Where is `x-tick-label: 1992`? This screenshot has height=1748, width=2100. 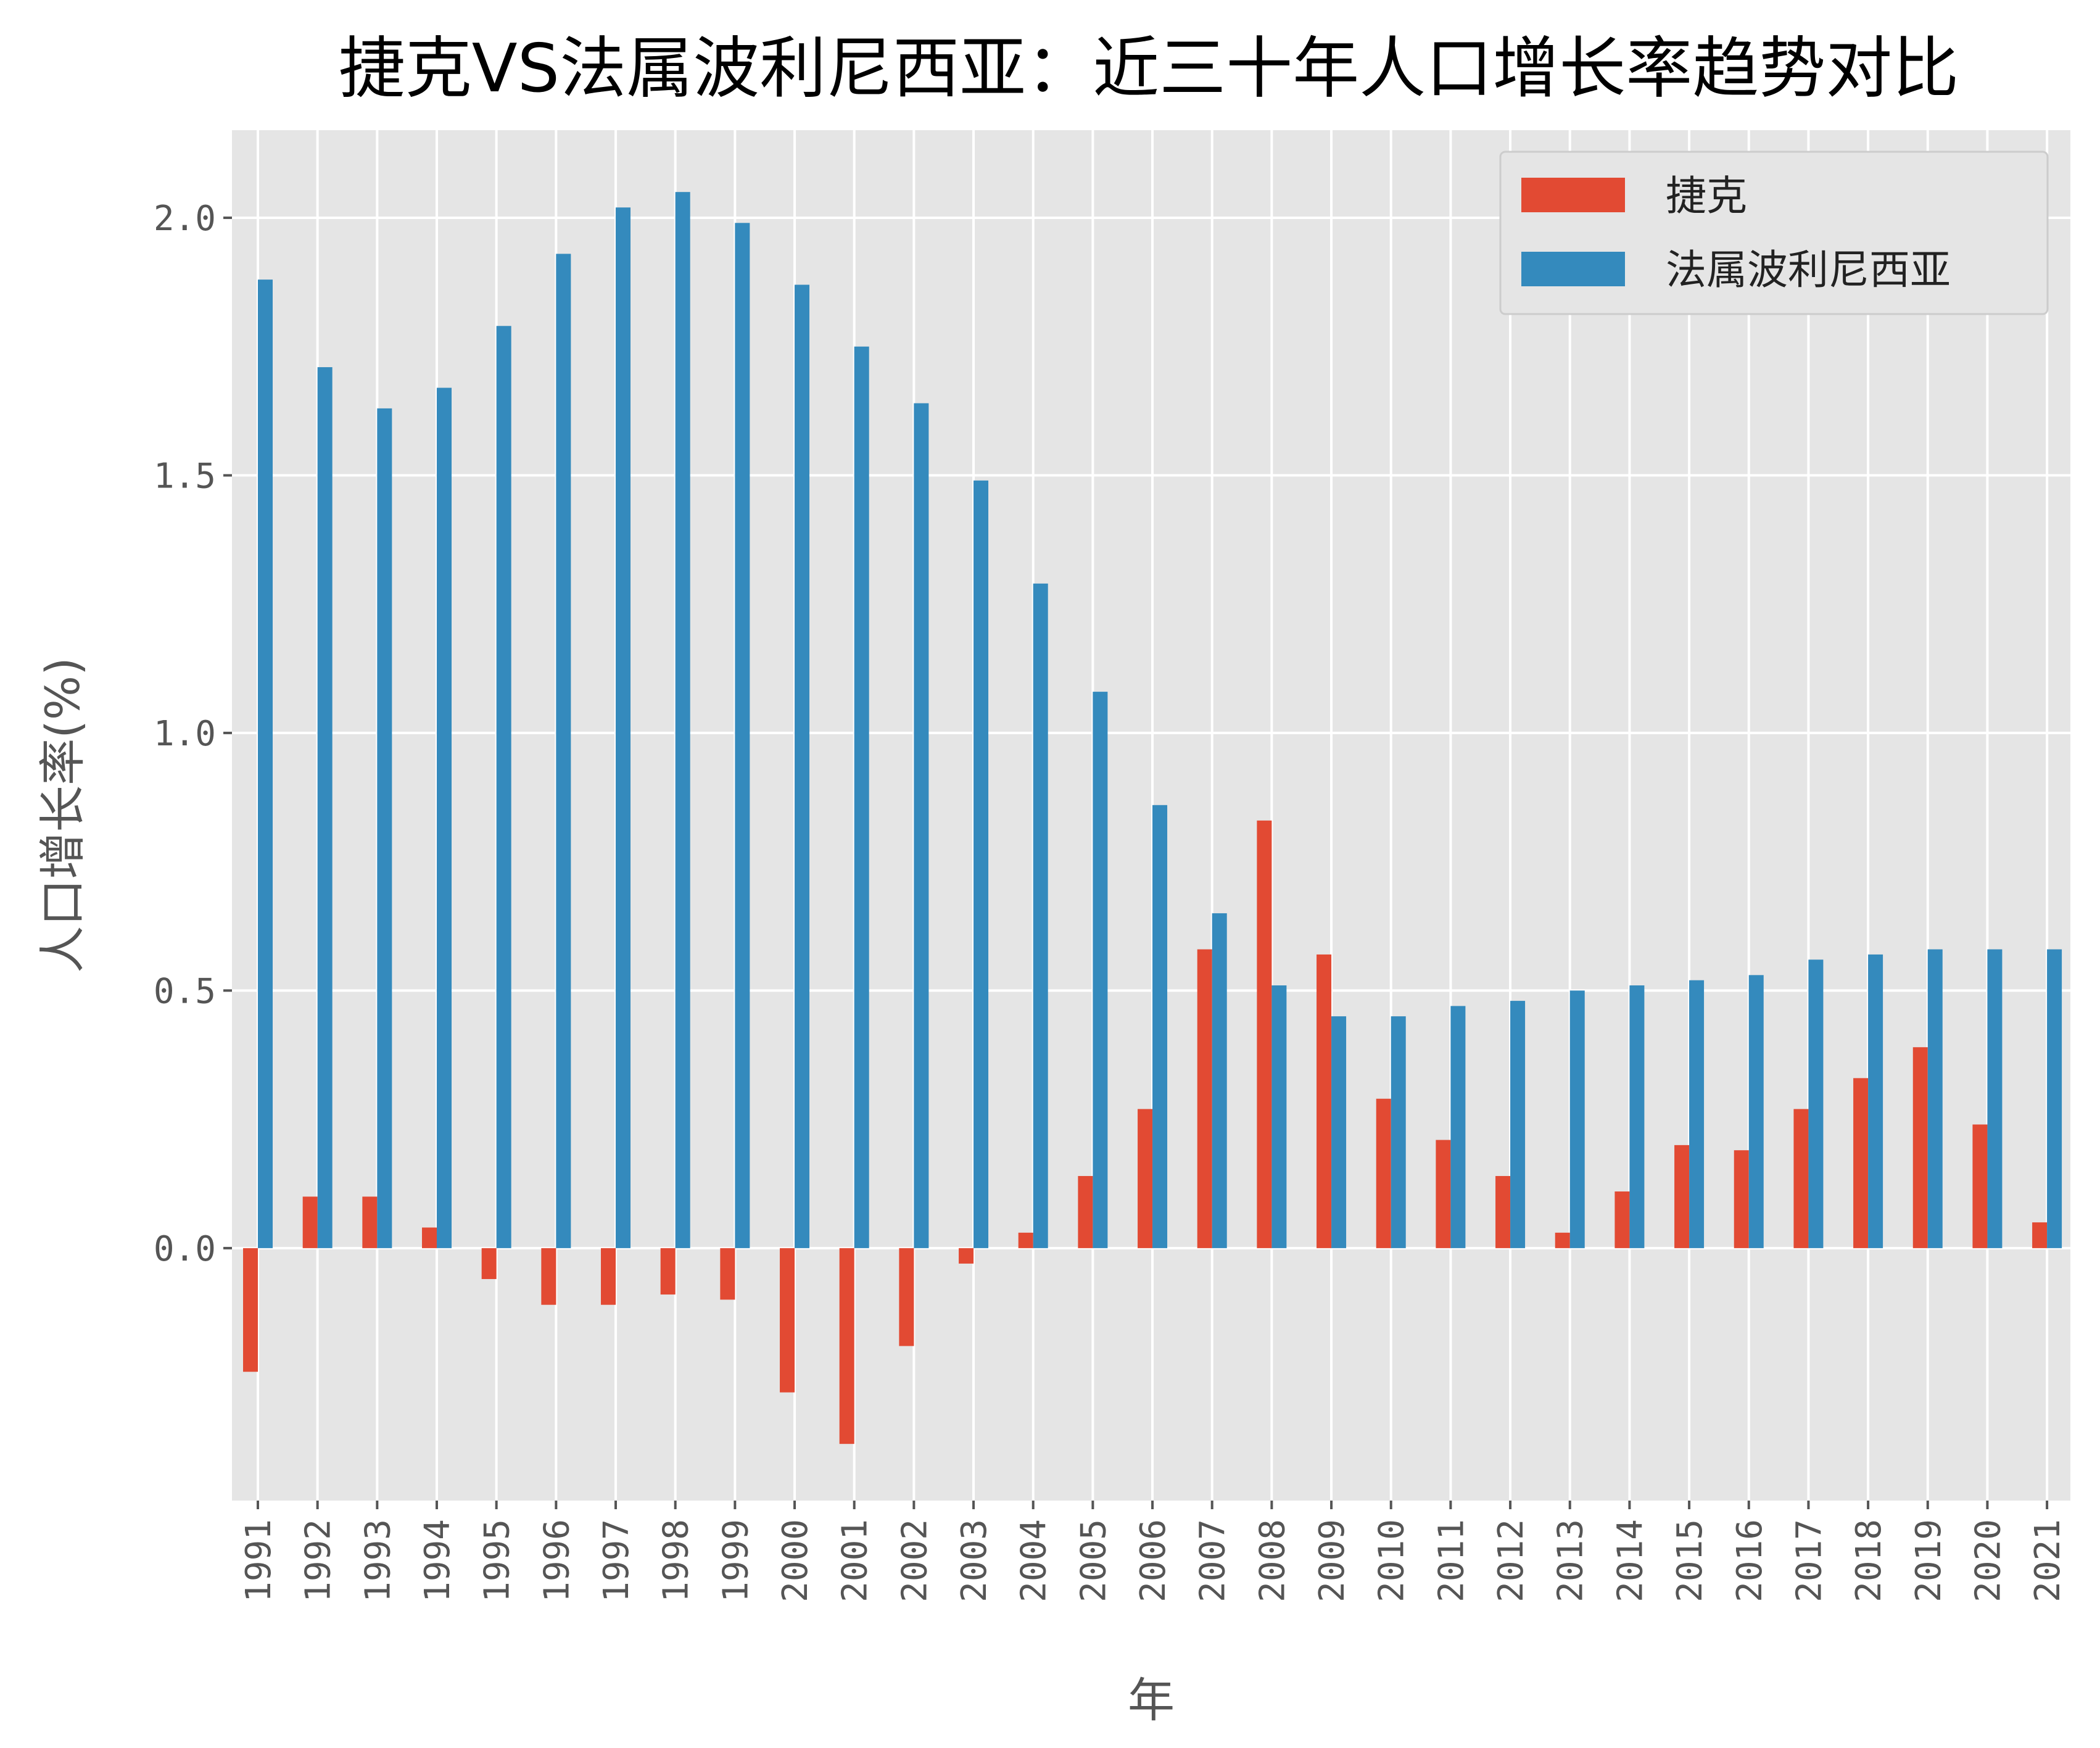 x-tick-label: 1992 is located at coordinates (319, 1560).